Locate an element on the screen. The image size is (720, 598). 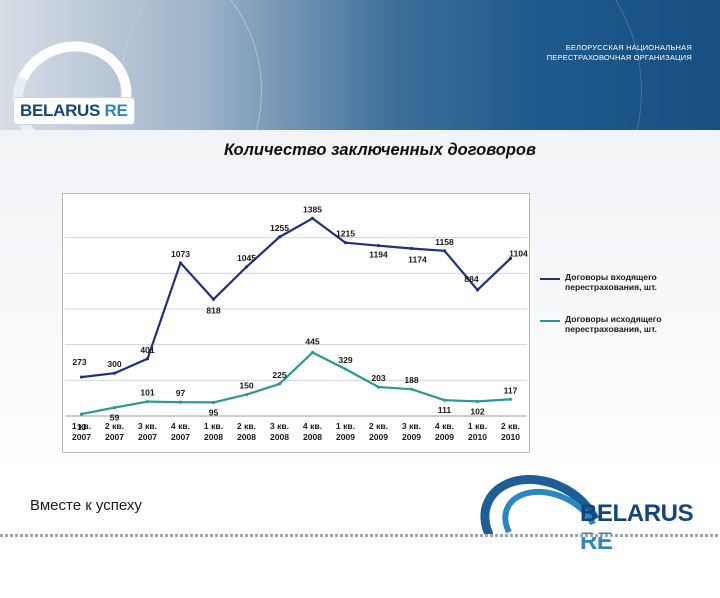
data-label: 1255 is located at coordinates (279, 228).